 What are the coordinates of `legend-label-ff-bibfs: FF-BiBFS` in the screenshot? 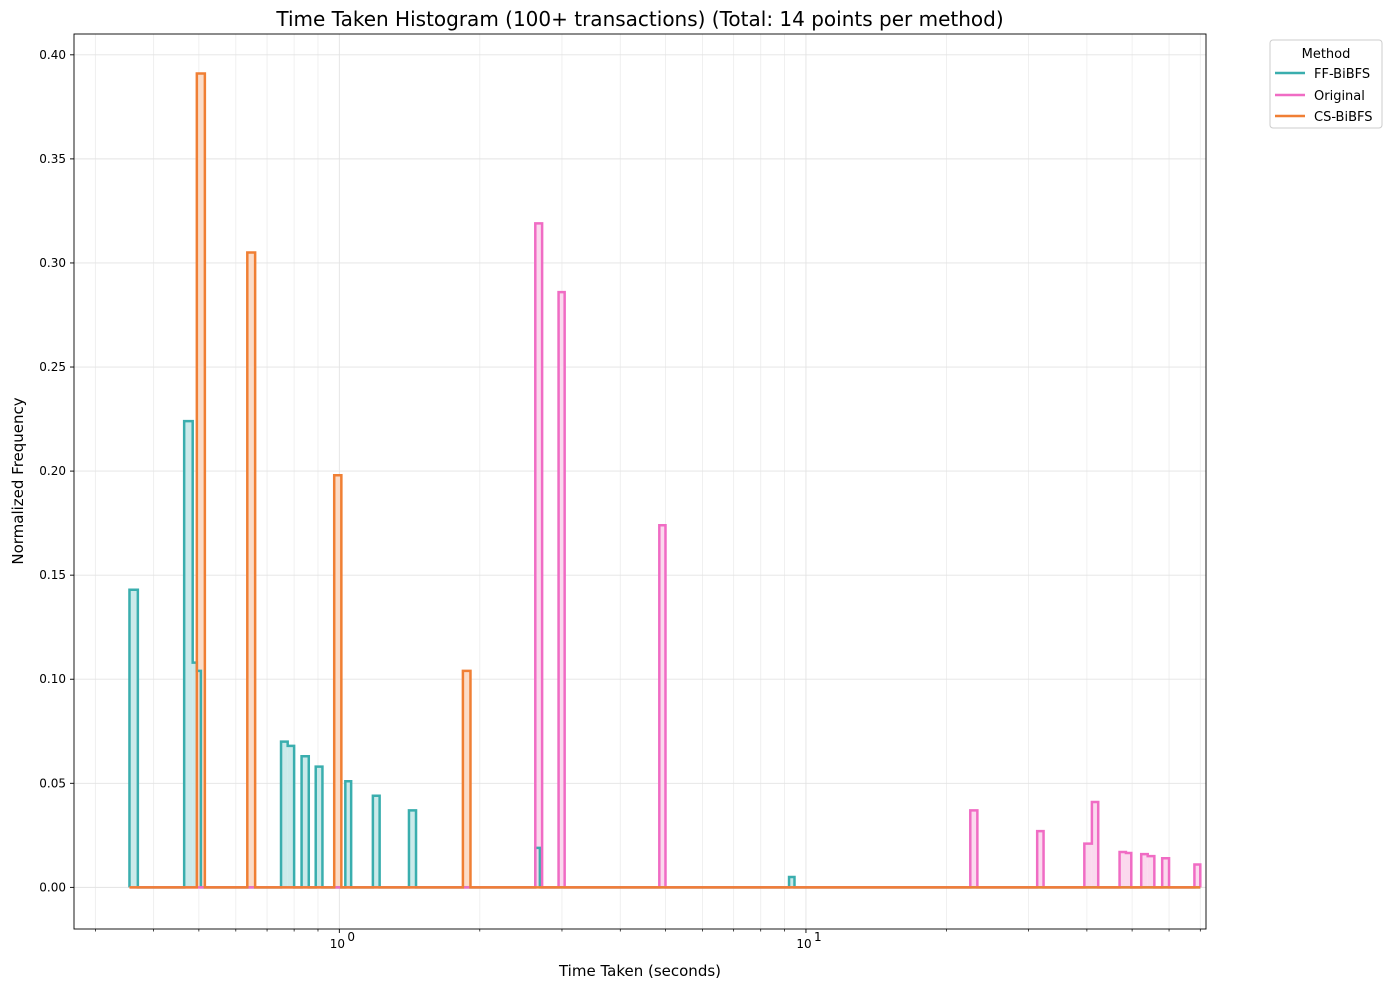 It's located at (1342, 74).